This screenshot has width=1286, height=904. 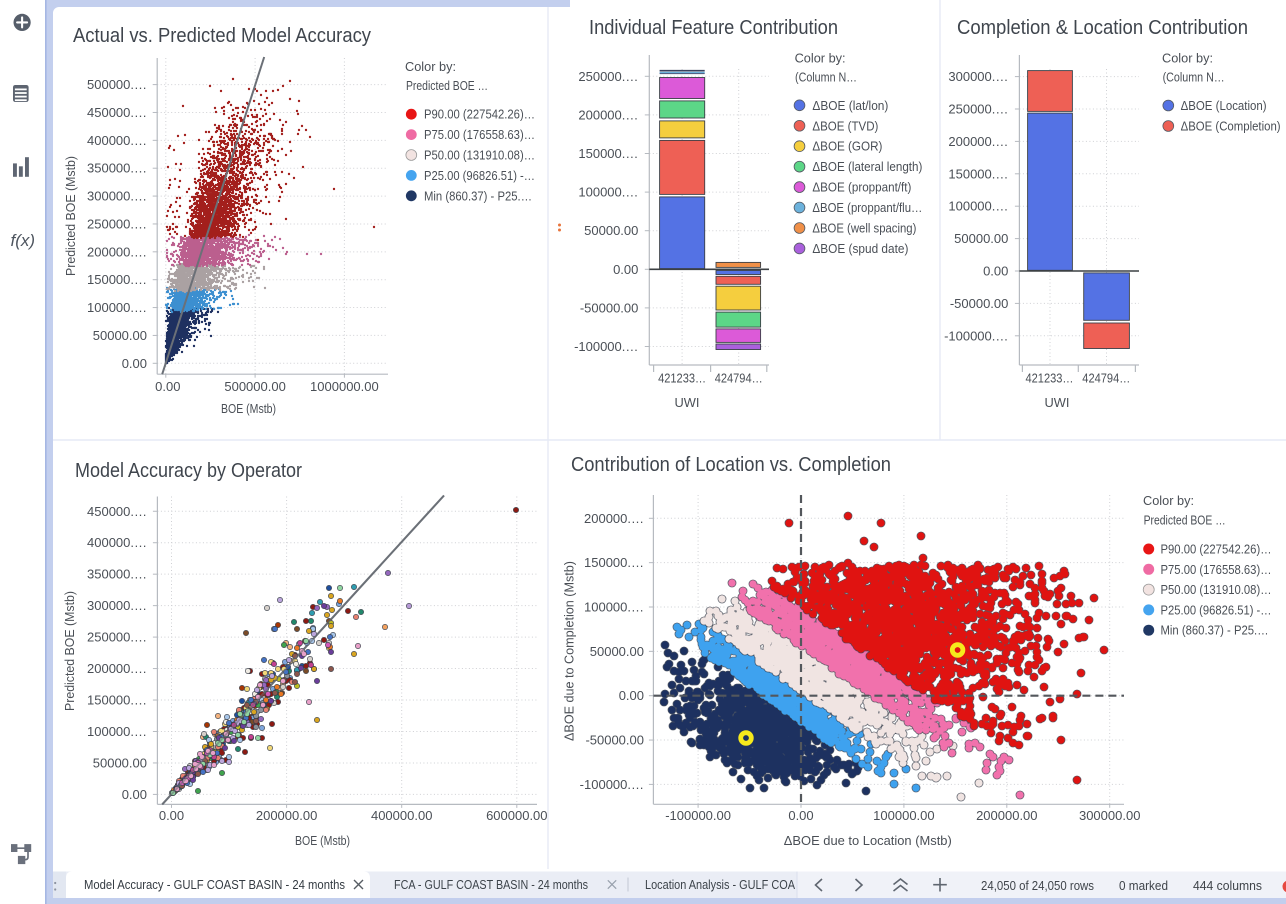 I want to click on svg-text:Actual vs. Predicted Model Acc: Actual vs. Predicted Model Accuracy, so click(x=222, y=36).